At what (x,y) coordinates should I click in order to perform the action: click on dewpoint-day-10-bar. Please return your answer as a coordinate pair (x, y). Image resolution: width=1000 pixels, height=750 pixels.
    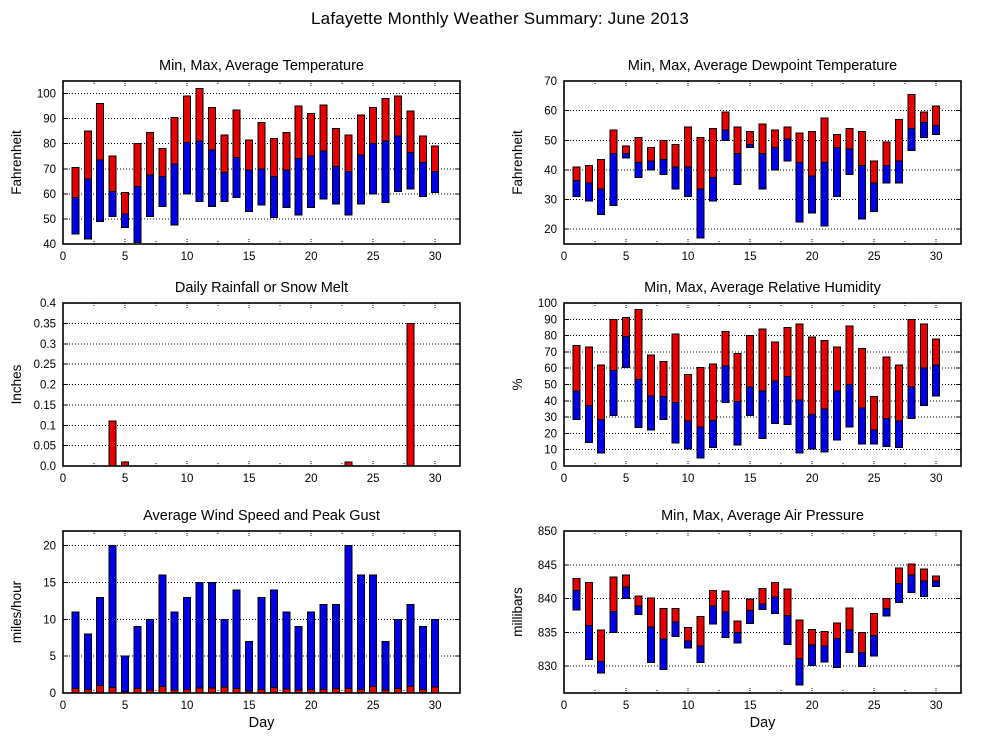
    Looking at the image, I should click on (688, 162).